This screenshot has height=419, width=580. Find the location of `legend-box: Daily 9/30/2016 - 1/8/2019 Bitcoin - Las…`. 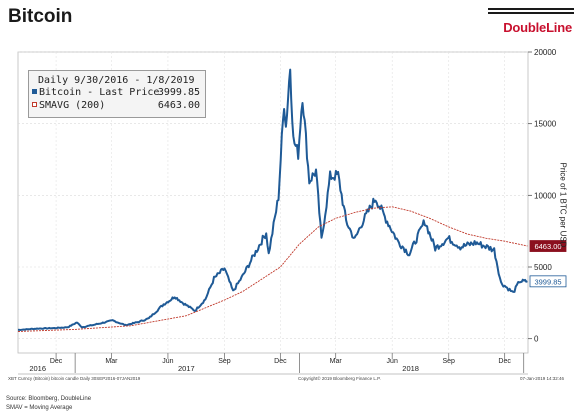

legend-box: Daily 9/30/2016 - 1/8/2019 Bitcoin - Las… is located at coordinates (117, 94).